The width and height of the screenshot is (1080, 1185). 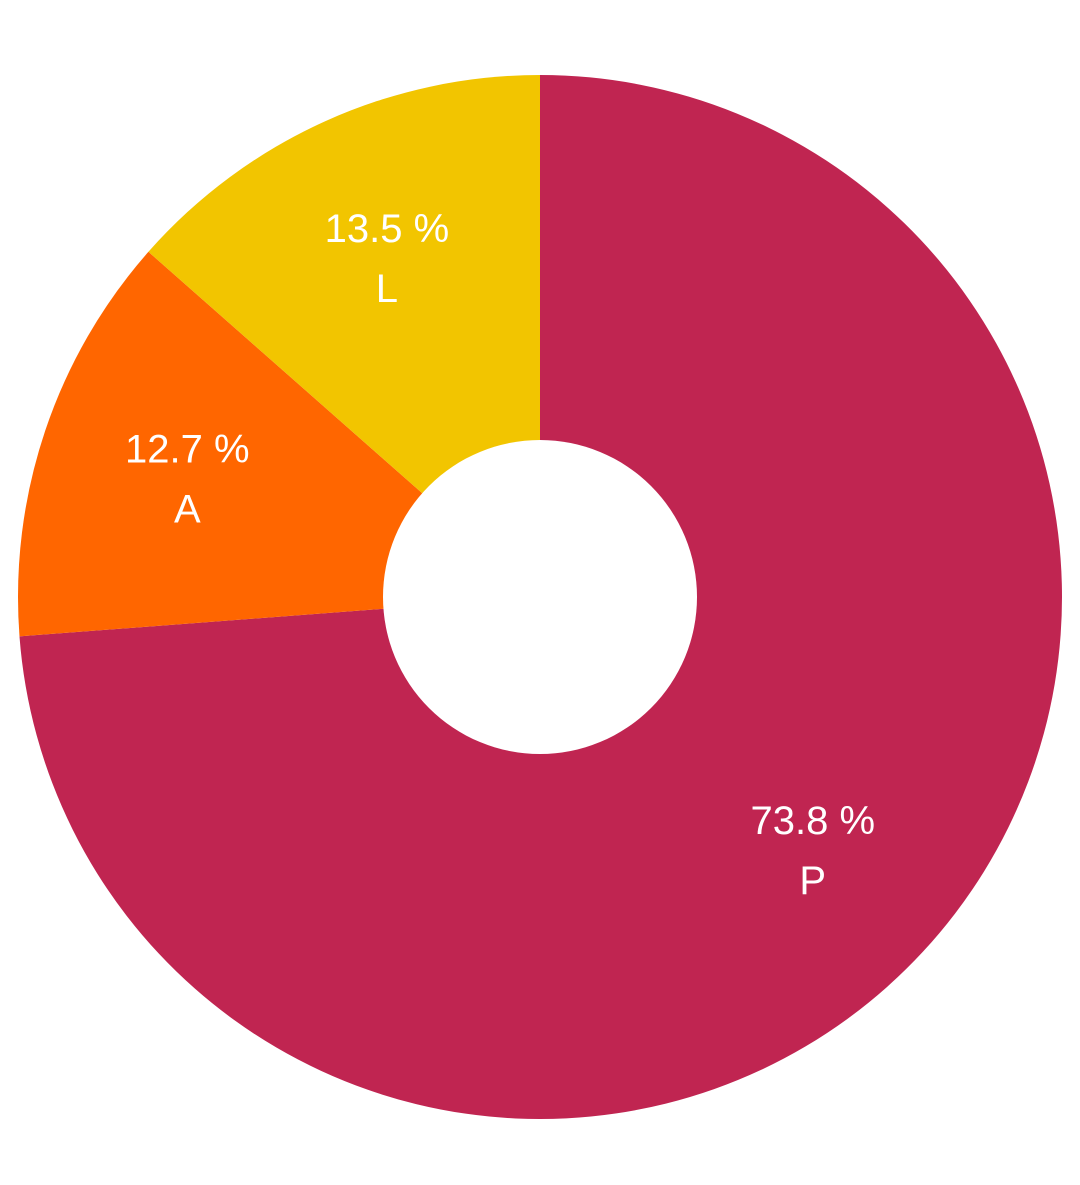 I want to click on slice-category-label: A, so click(x=187, y=510).